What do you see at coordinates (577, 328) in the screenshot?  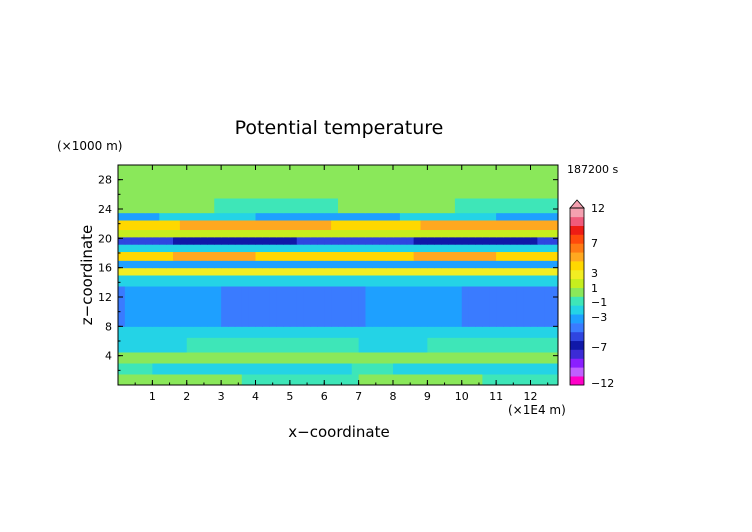 I see `colorbar-swatch` at bounding box center [577, 328].